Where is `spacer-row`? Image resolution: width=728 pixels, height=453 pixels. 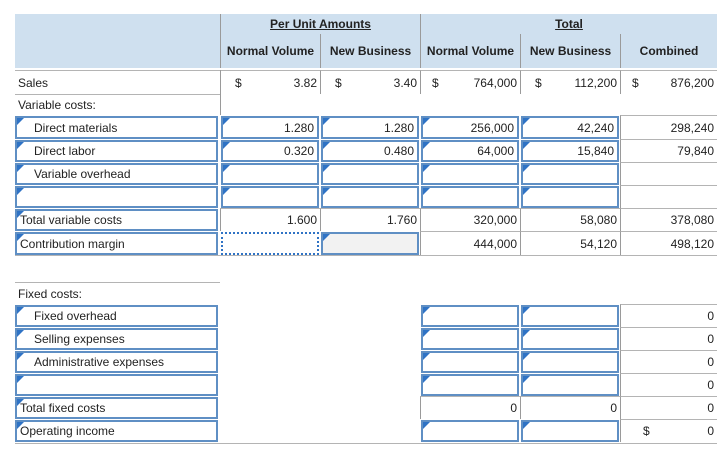 spacer-row is located at coordinates (366, 268).